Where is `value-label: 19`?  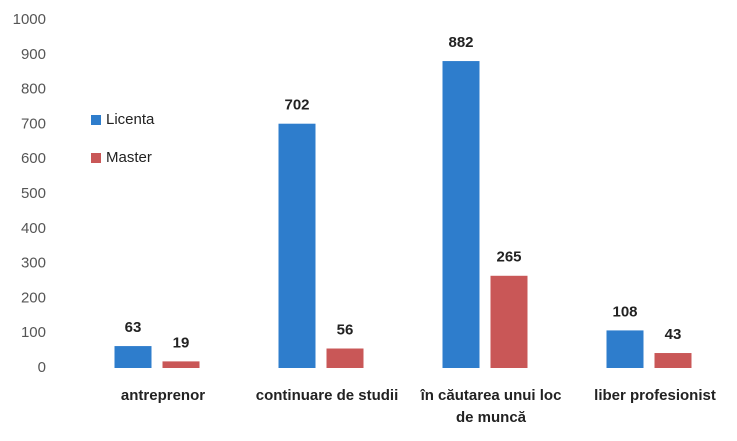
value-label: 19 is located at coordinates (181, 342).